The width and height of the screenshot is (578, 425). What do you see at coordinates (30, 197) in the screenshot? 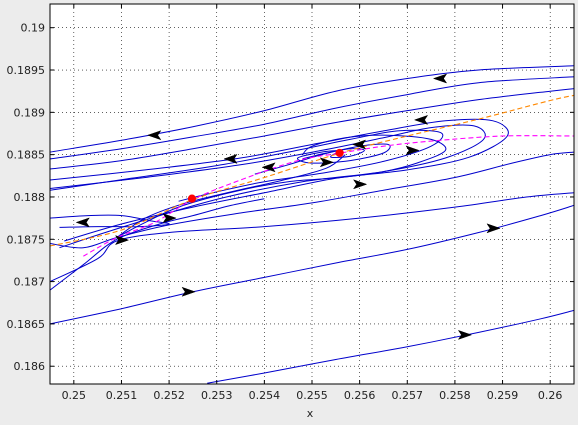
I see `y-tick-label: 0.188` at bounding box center [30, 197].